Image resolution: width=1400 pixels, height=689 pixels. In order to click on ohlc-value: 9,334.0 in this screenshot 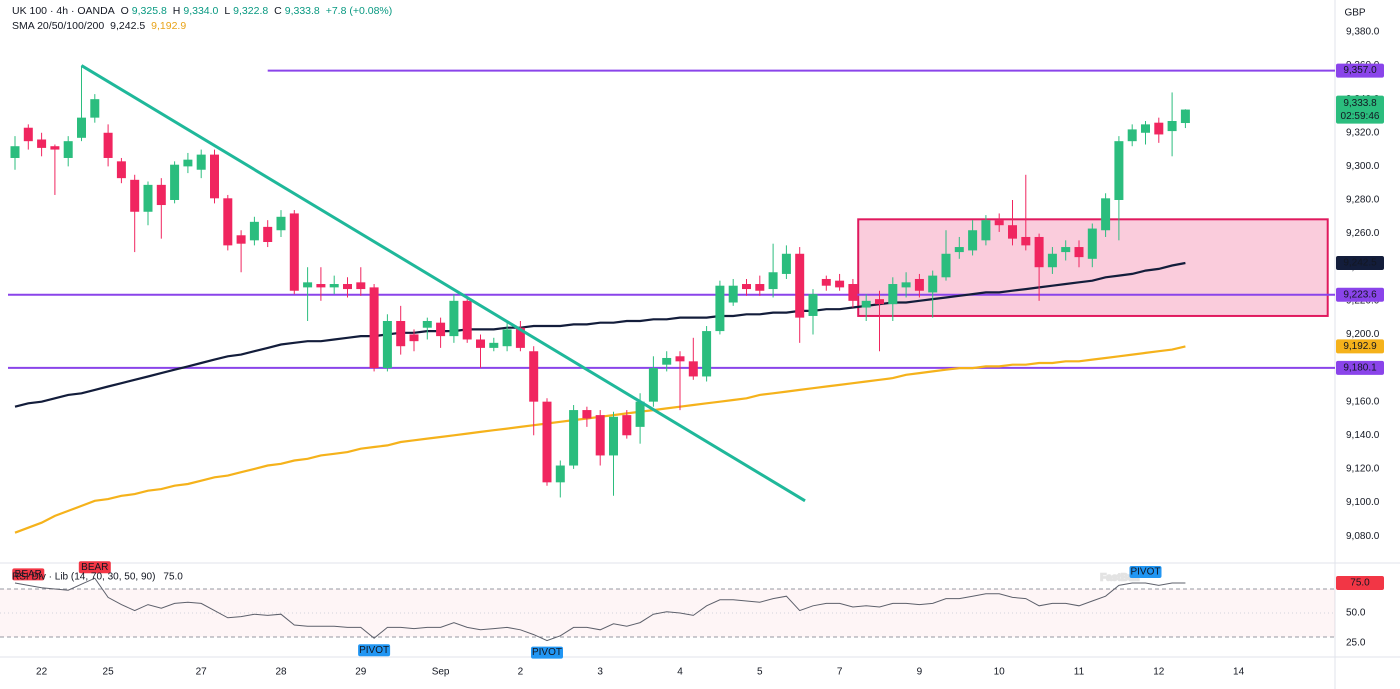, I will do `click(201, 11)`.